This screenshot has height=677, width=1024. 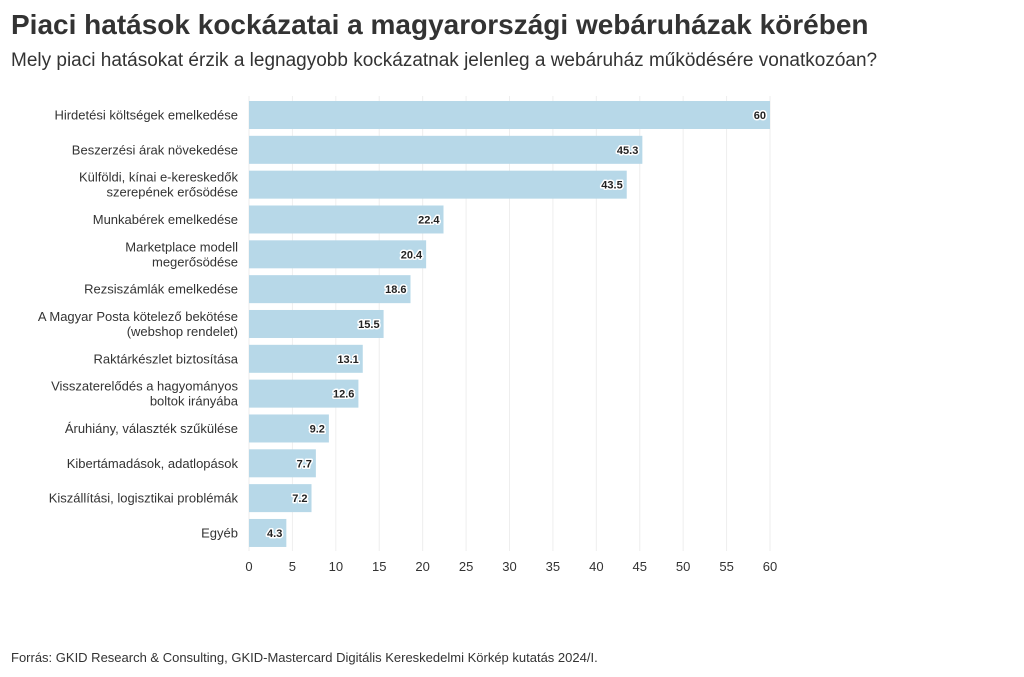 I want to click on category-label: szerepének erősödése, so click(x=172, y=192).